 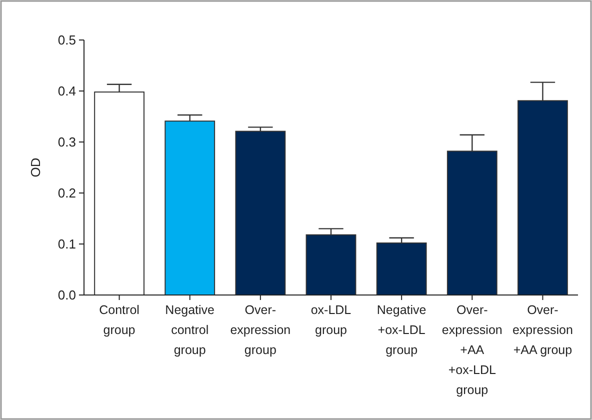 What do you see at coordinates (472, 350) in the screenshot?
I see `x-tick-label: Over- expression +AA +ox-LDL group` at bounding box center [472, 350].